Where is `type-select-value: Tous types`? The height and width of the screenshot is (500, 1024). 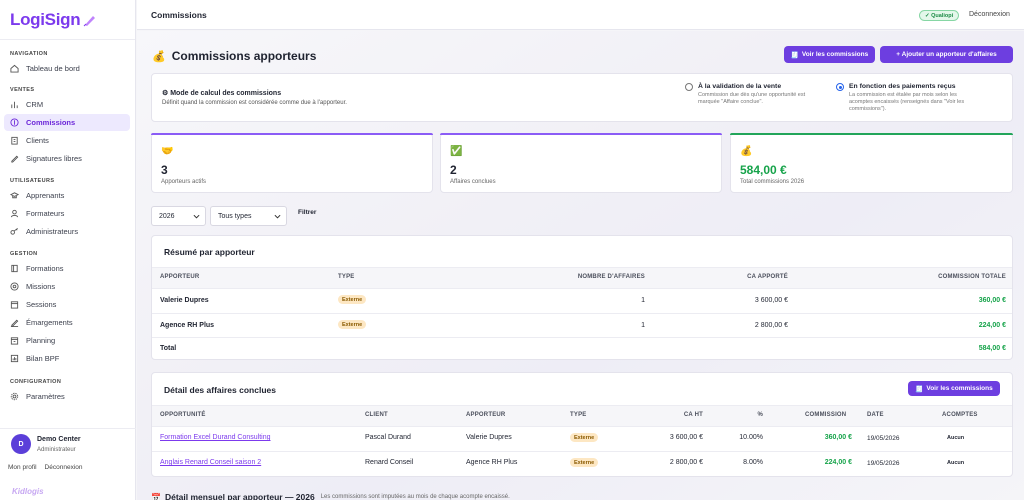
type-select-value: Tous types is located at coordinates (235, 216).